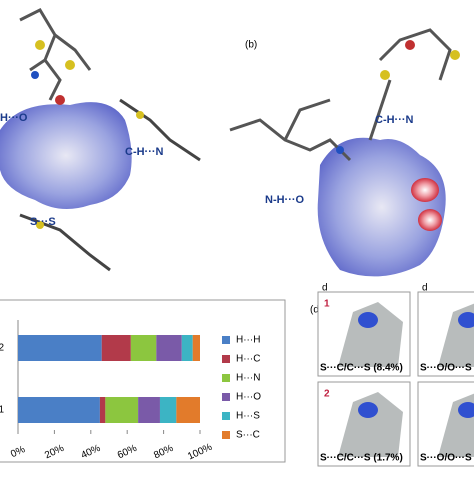 The image size is (474, 479). I want to click on plot-caption: S···O/O···S ((, so click(447, 458).